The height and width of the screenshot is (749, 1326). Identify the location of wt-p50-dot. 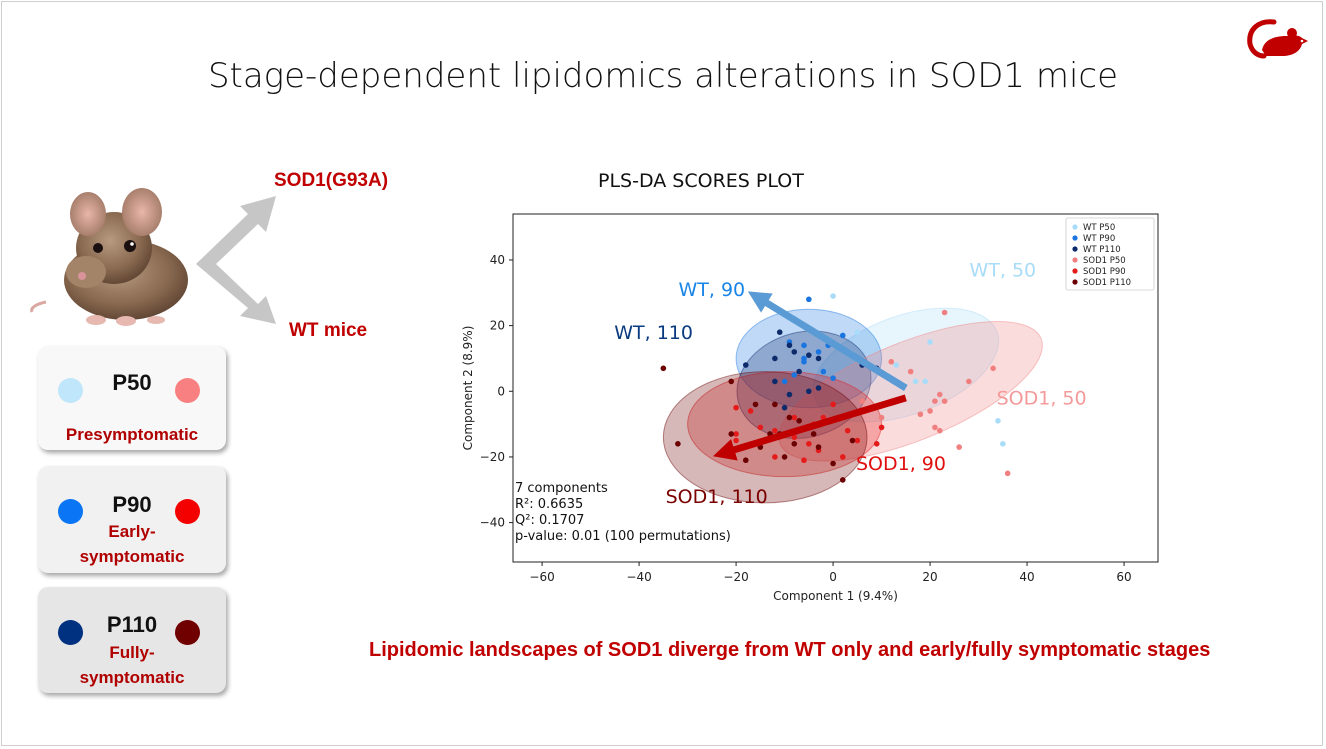
(70, 390).